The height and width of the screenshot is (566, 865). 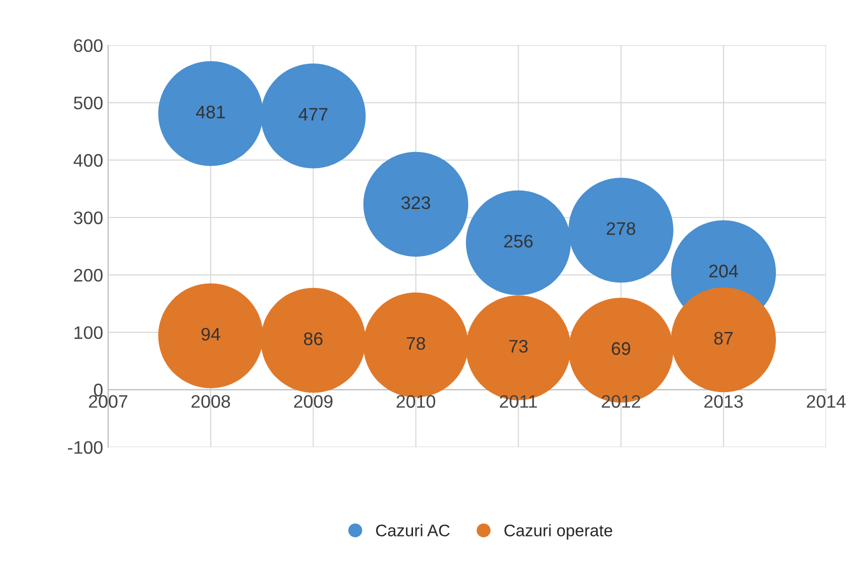 I want to click on y-tick-label: 100, so click(x=88, y=333).